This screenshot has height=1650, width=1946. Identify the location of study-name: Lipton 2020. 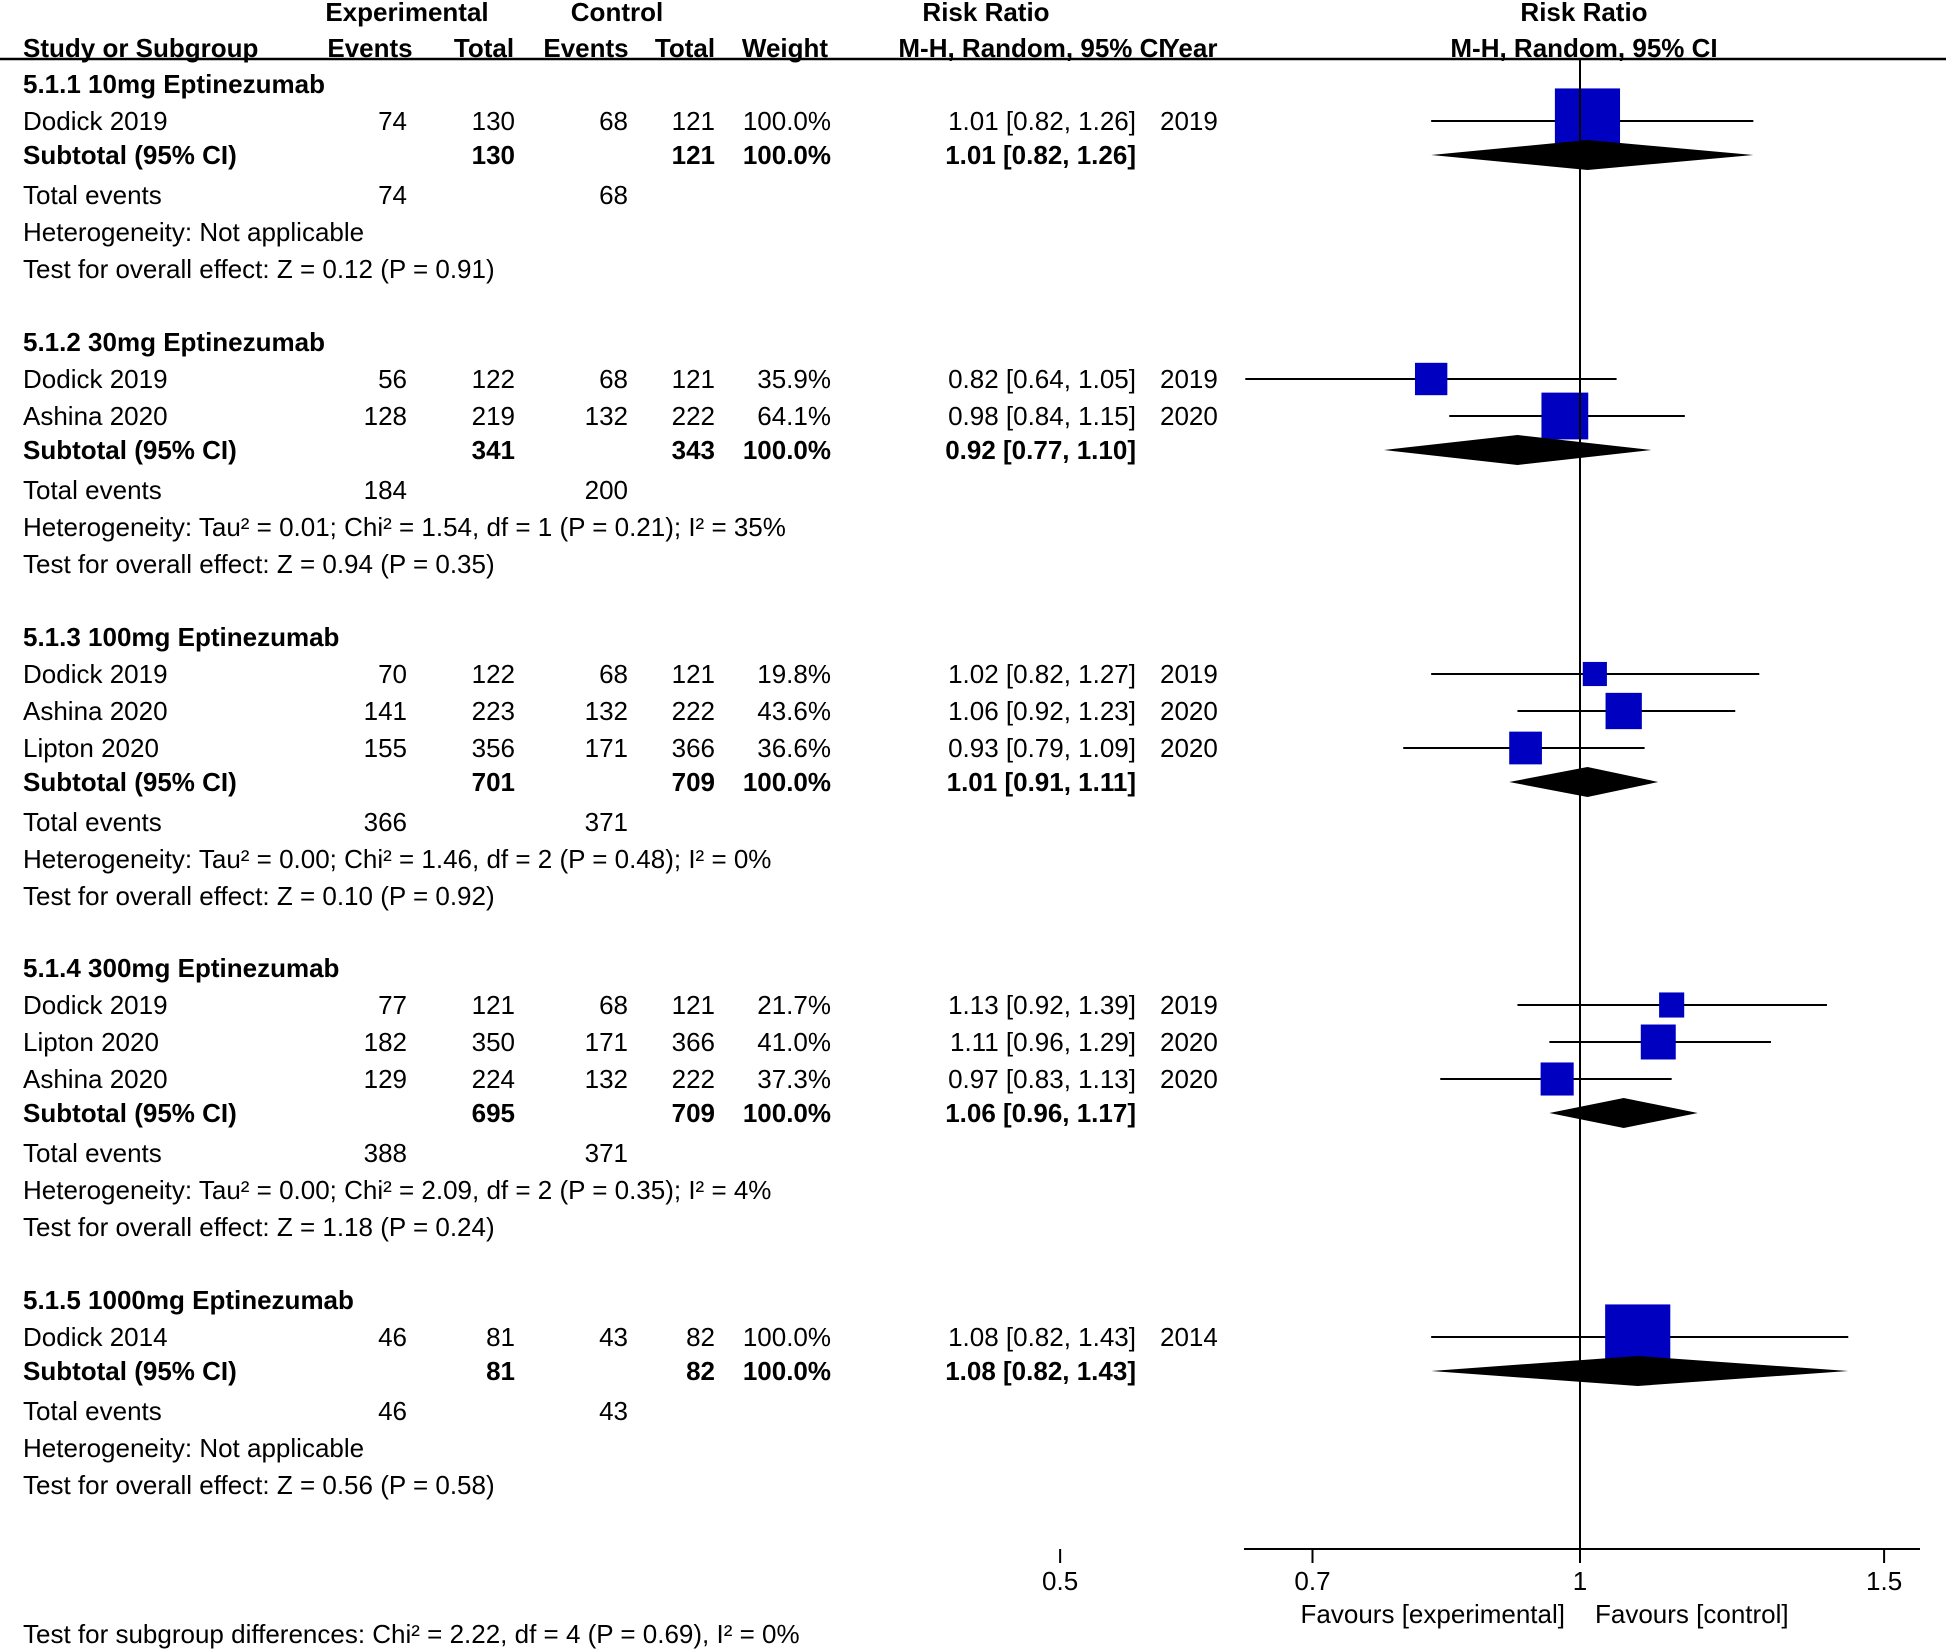
(91, 748).